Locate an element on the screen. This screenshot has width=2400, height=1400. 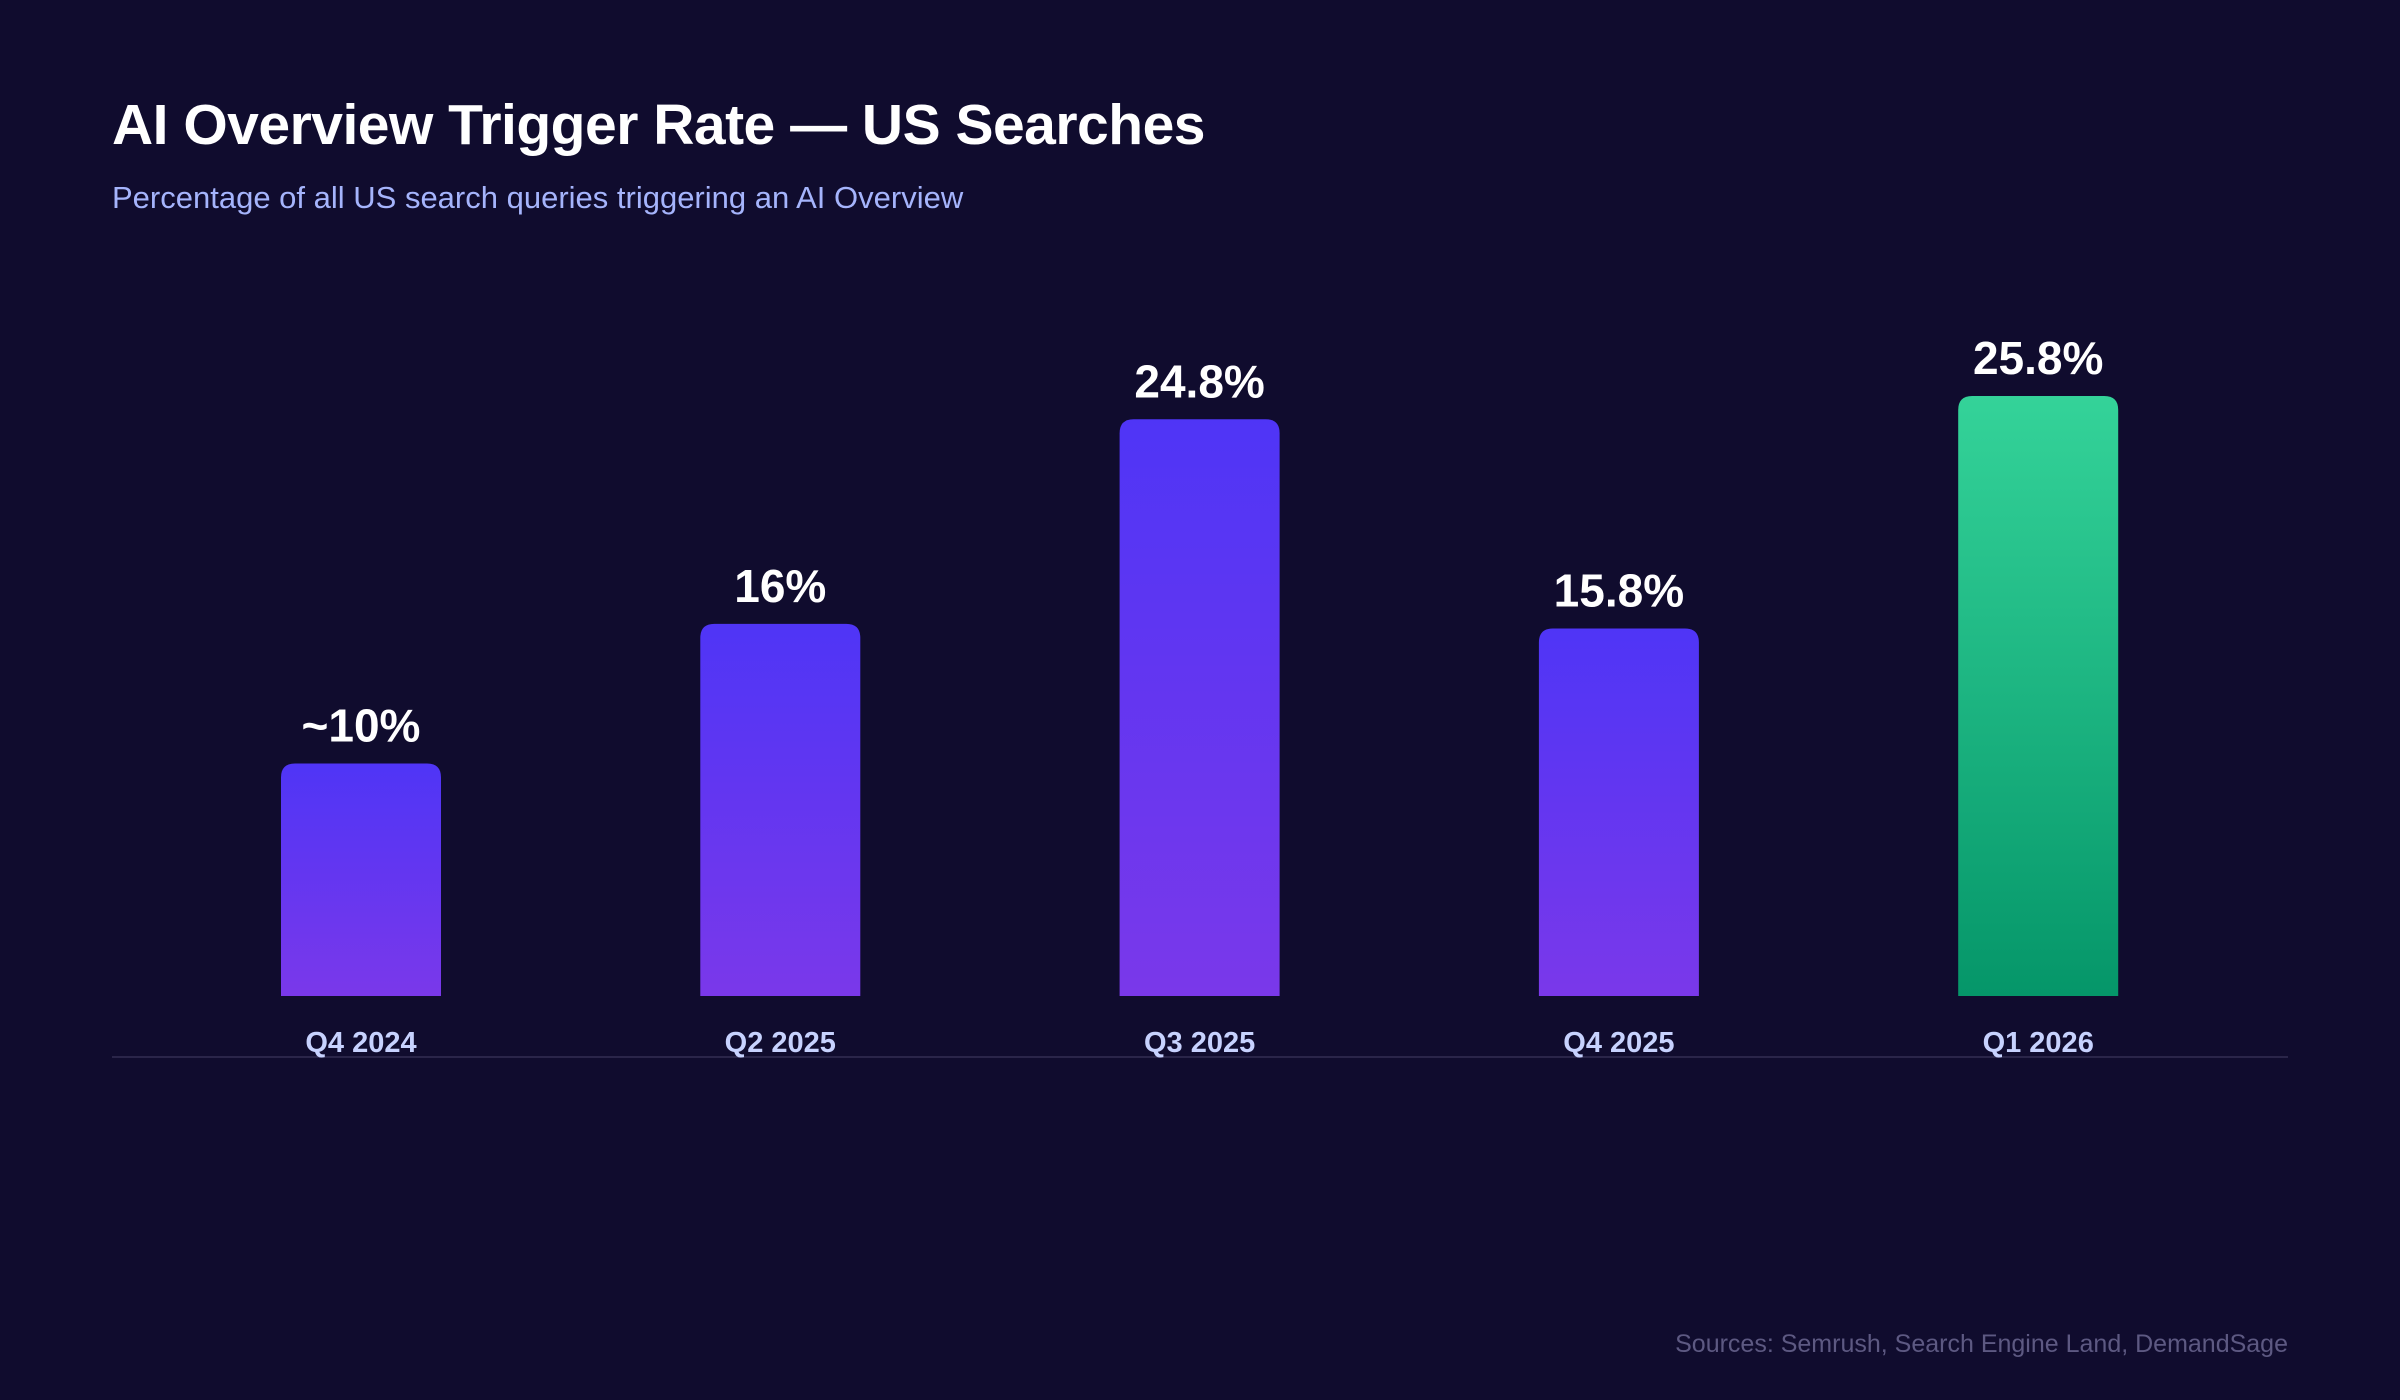
category-label: Q3 2025 is located at coordinates (1199, 1043).